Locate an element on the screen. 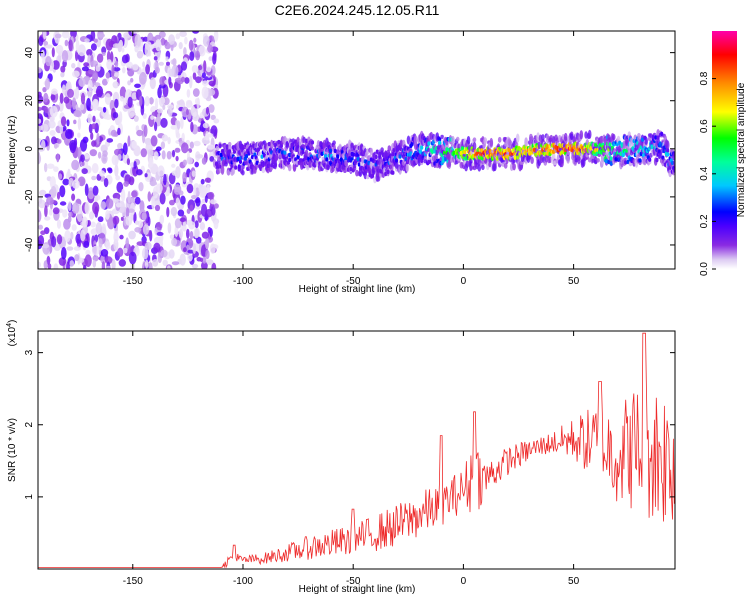 The image size is (750, 600). snr-scale-label: (x104) is located at coordinates (12, 333).